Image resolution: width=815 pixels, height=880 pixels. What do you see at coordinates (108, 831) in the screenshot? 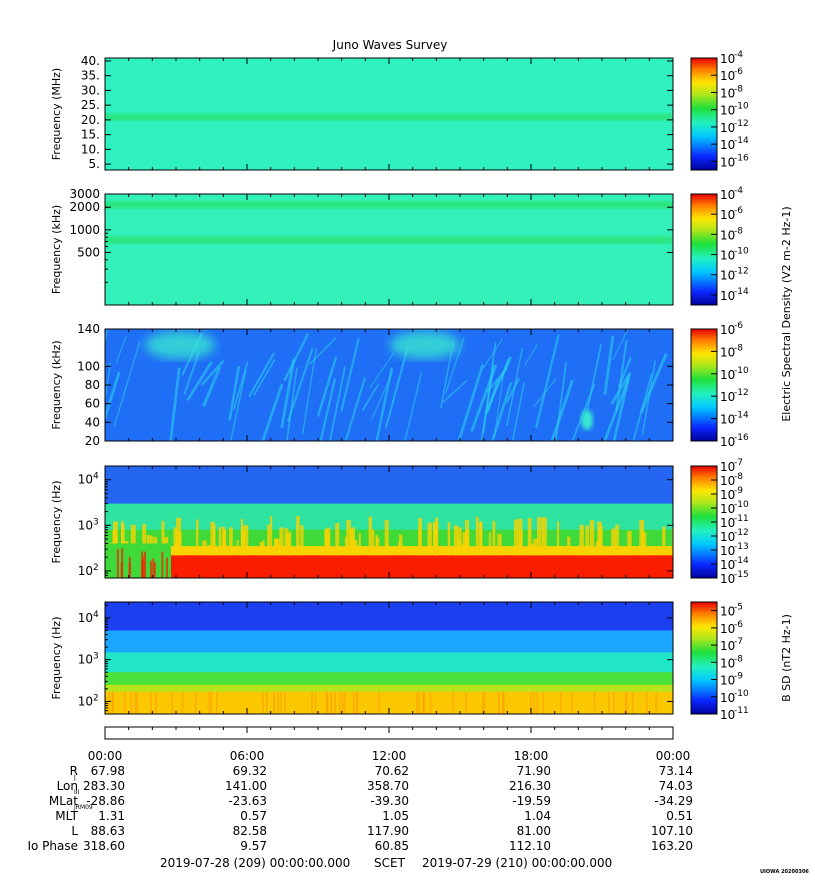
I see `ephemeris-value: 88.63` at bounding box center [108, 831].